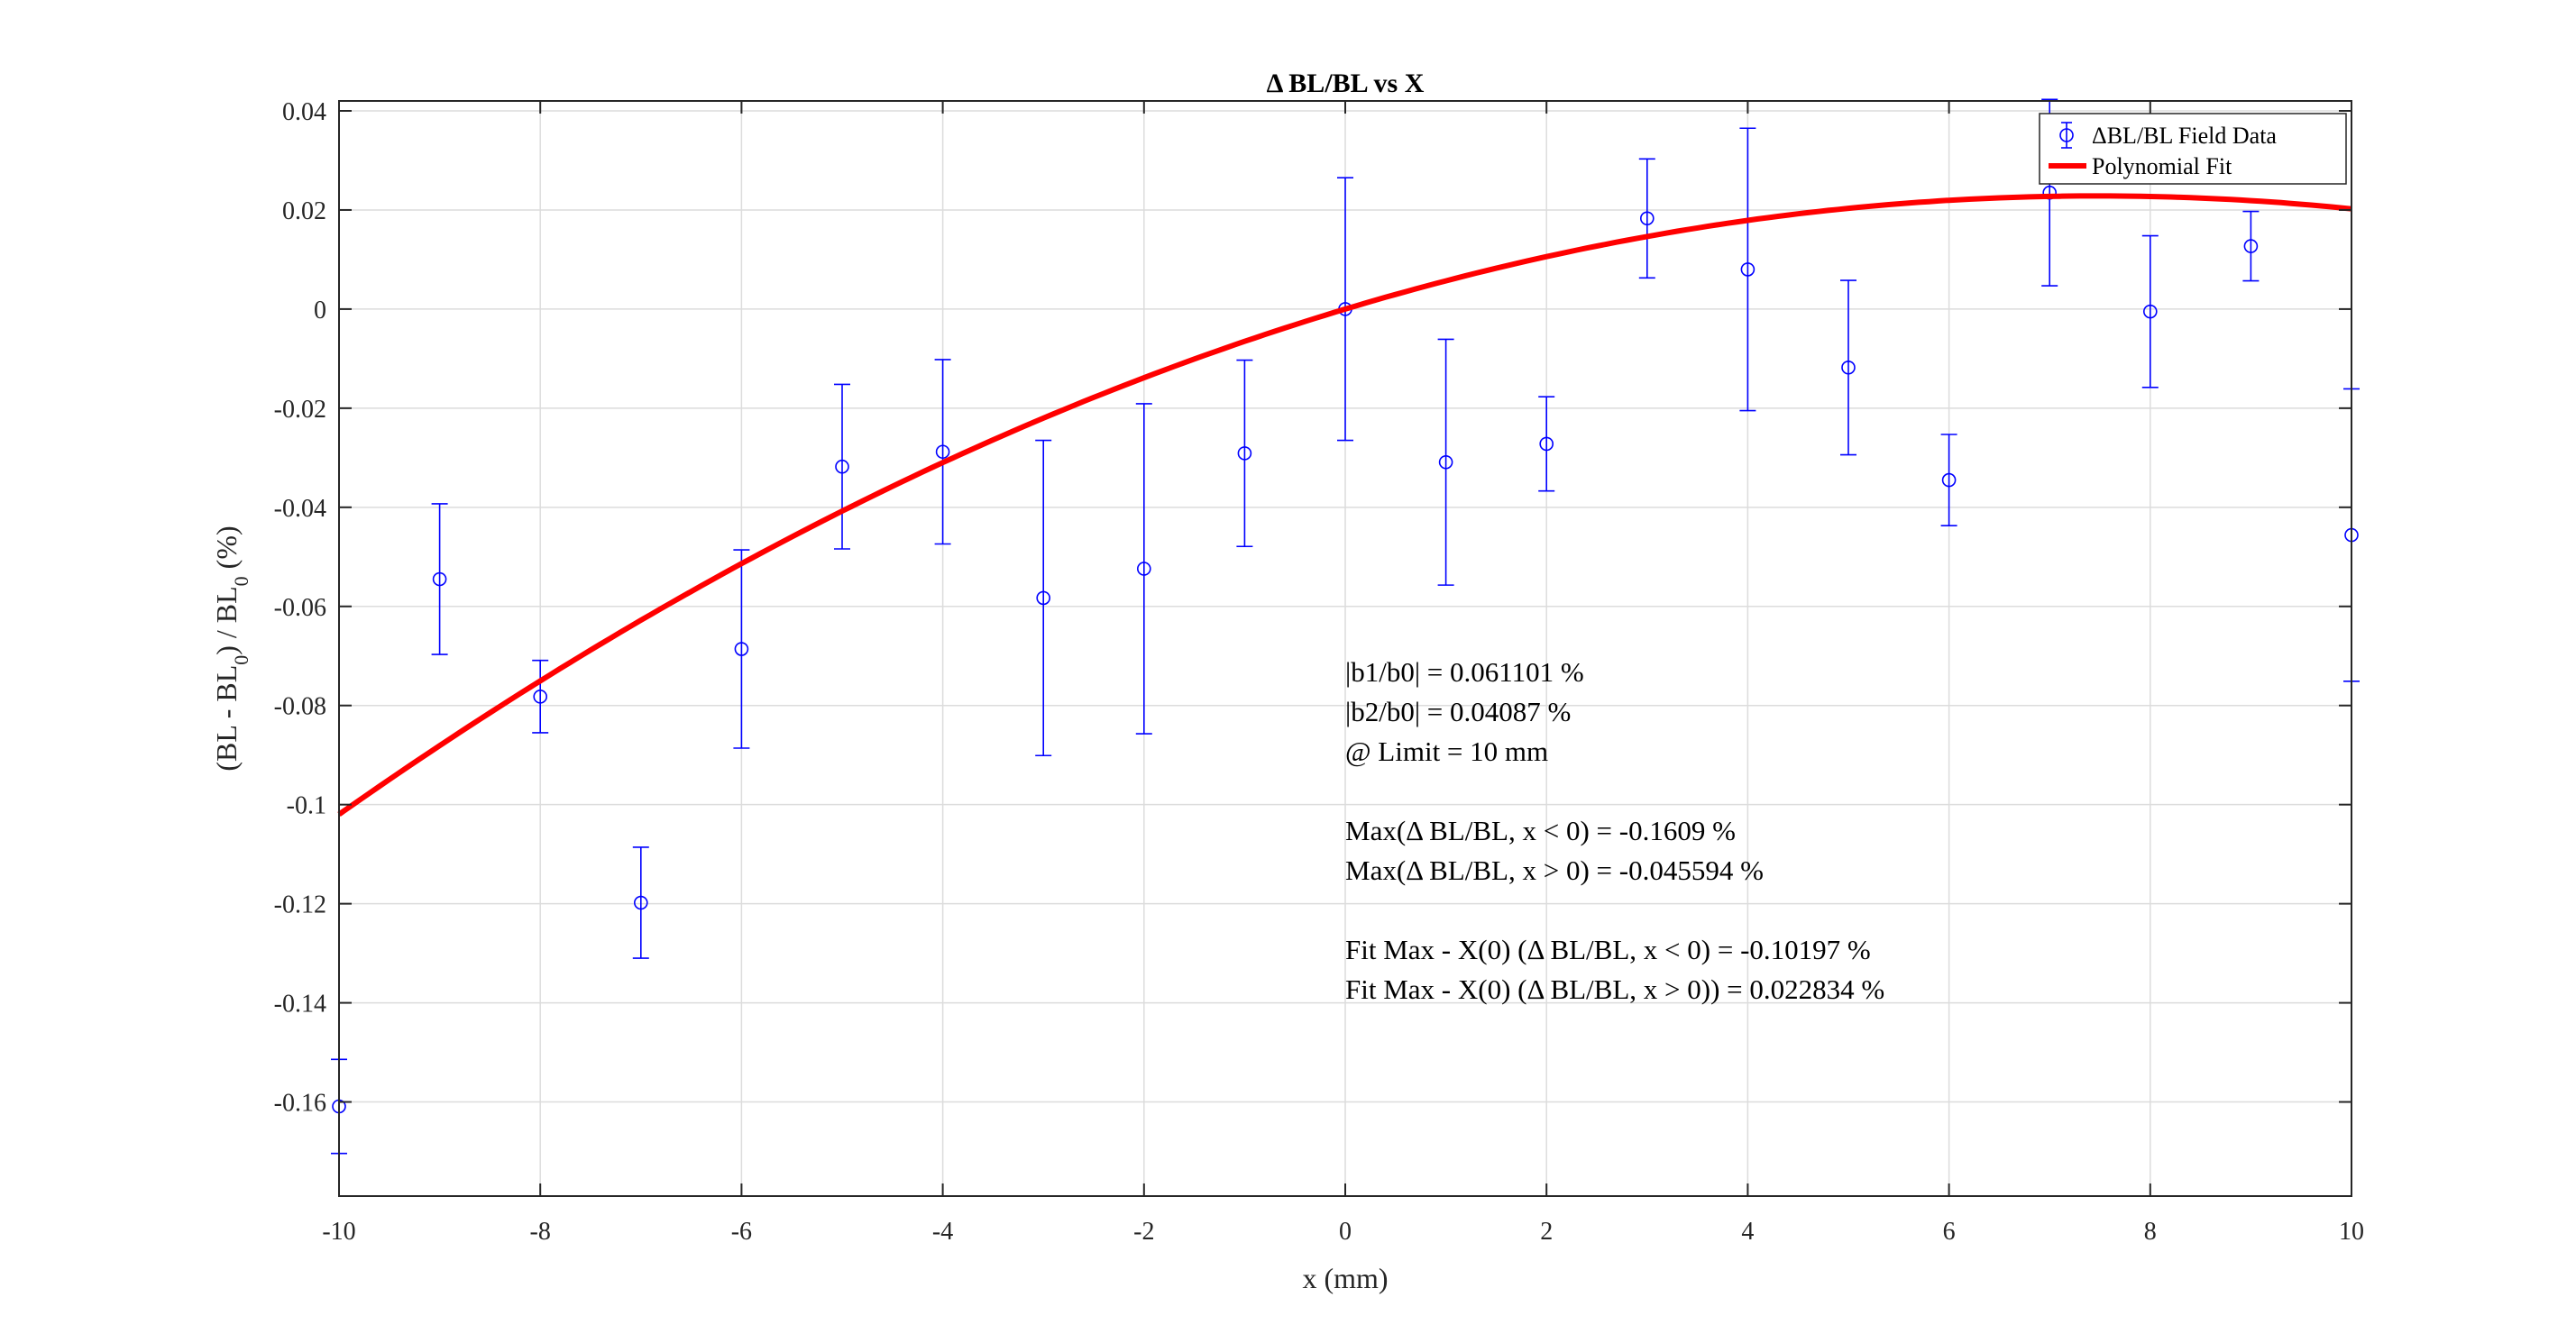 The image size is (2576, 1334). What do you see at coordinates (942, 1232) in the screenshot?
I see `x-tick-label: -4` at bounding box center [942, 1232].